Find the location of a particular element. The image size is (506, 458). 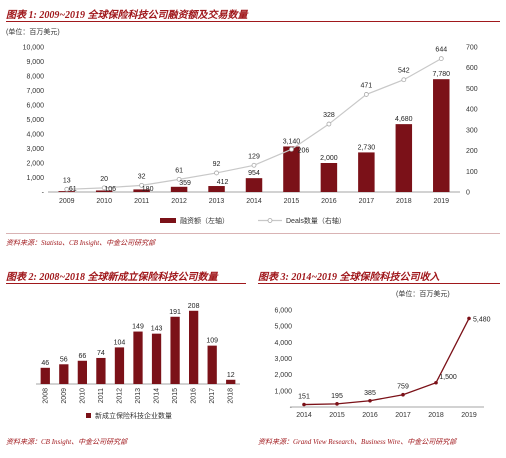

x-tick-label: 2019 is located at coordinates (441, 201).